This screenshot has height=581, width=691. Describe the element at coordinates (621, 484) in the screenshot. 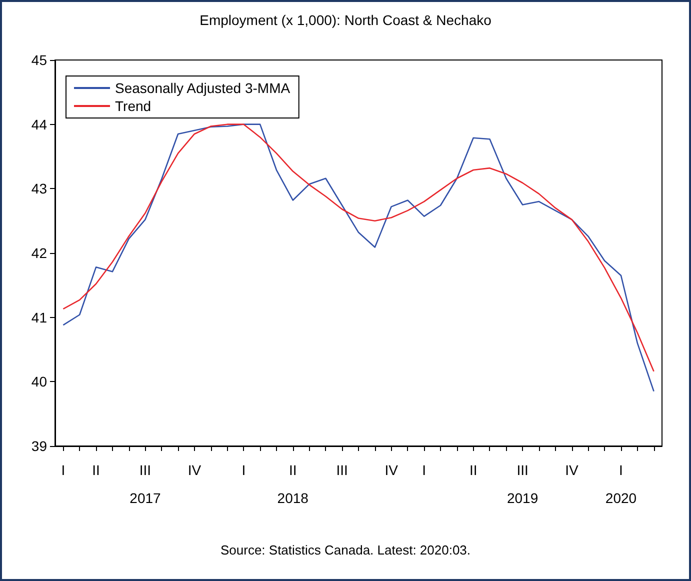

I see `x-tick-label: I 2020` at that location.